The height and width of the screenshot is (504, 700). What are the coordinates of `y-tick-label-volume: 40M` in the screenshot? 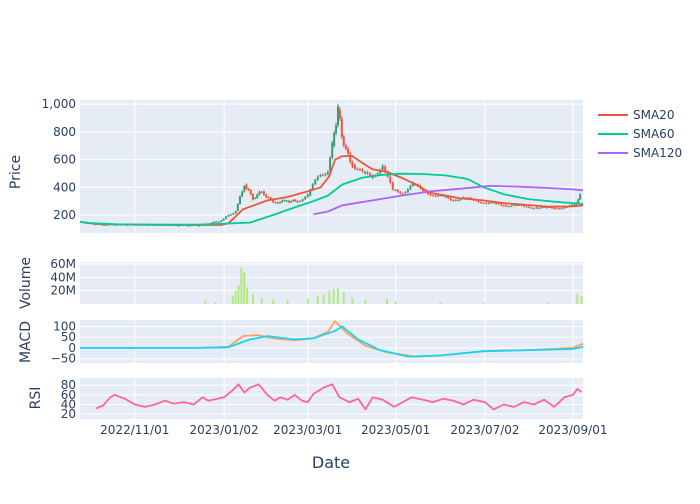 It's located at (63, 277).